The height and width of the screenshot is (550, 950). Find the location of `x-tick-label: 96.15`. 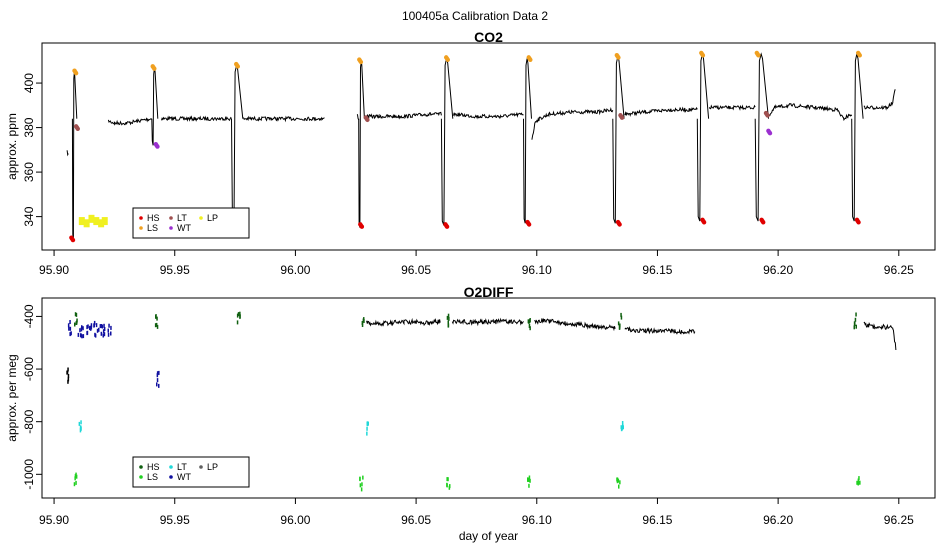

x-tick-label: 96.15 is located at coordinates (657, 520).